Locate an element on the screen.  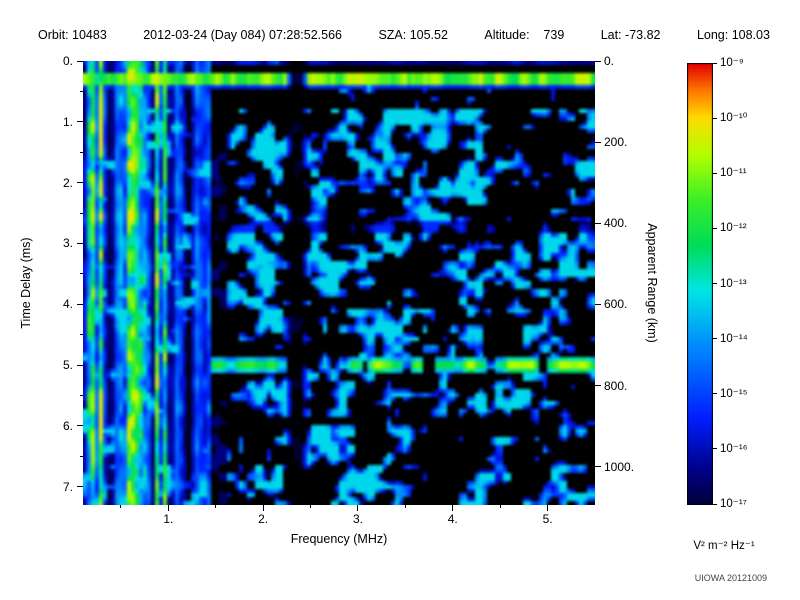
right-axis-title: Apparent Range (km) is located at coordinates (652, 283).